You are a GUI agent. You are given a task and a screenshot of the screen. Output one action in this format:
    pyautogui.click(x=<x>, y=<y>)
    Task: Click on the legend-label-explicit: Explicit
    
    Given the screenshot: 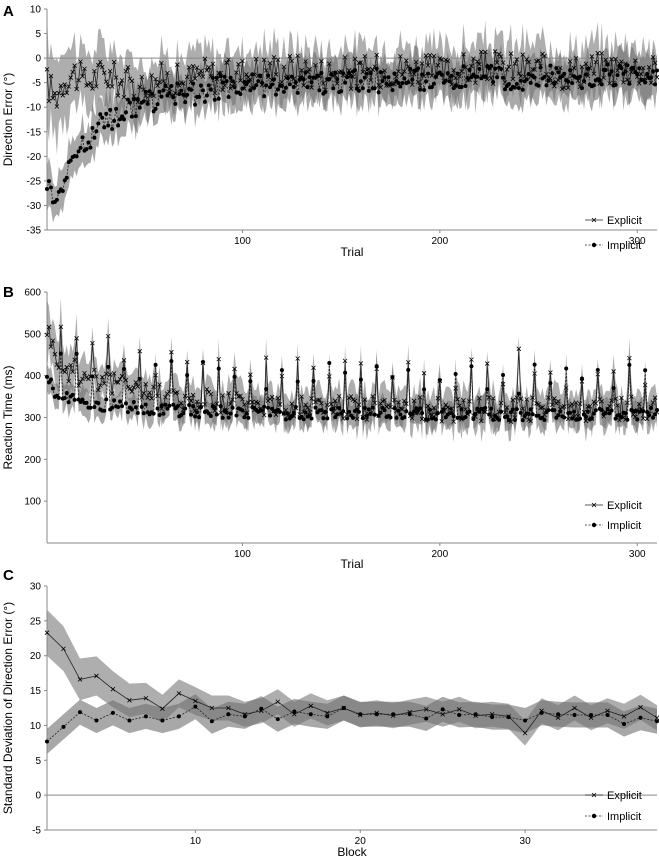 What is the action you would take?
    pyautogui.click(x=624, y=796)
    